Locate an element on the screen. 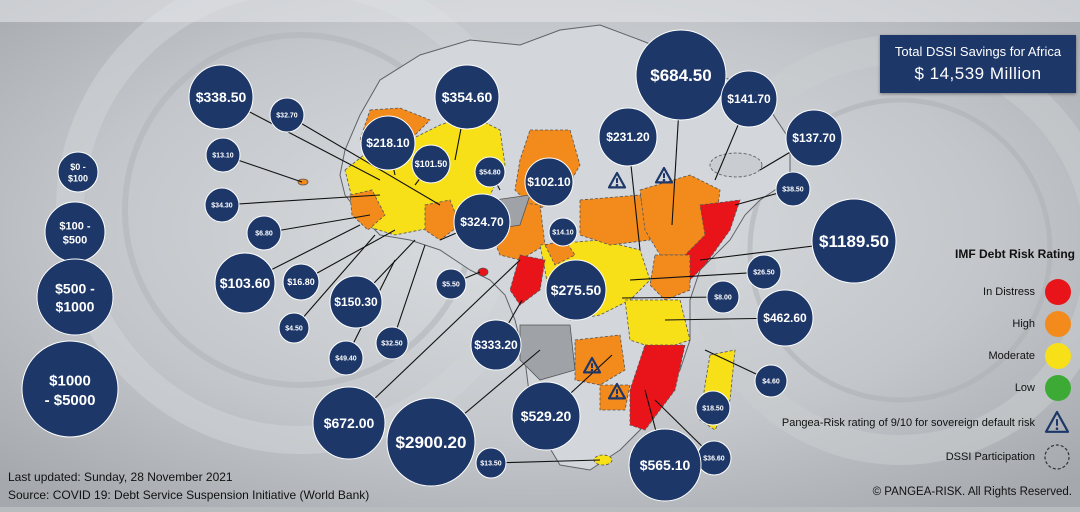 This screenshot has height=512, width=1080. angola-gray is located at coordinates (547, 352).